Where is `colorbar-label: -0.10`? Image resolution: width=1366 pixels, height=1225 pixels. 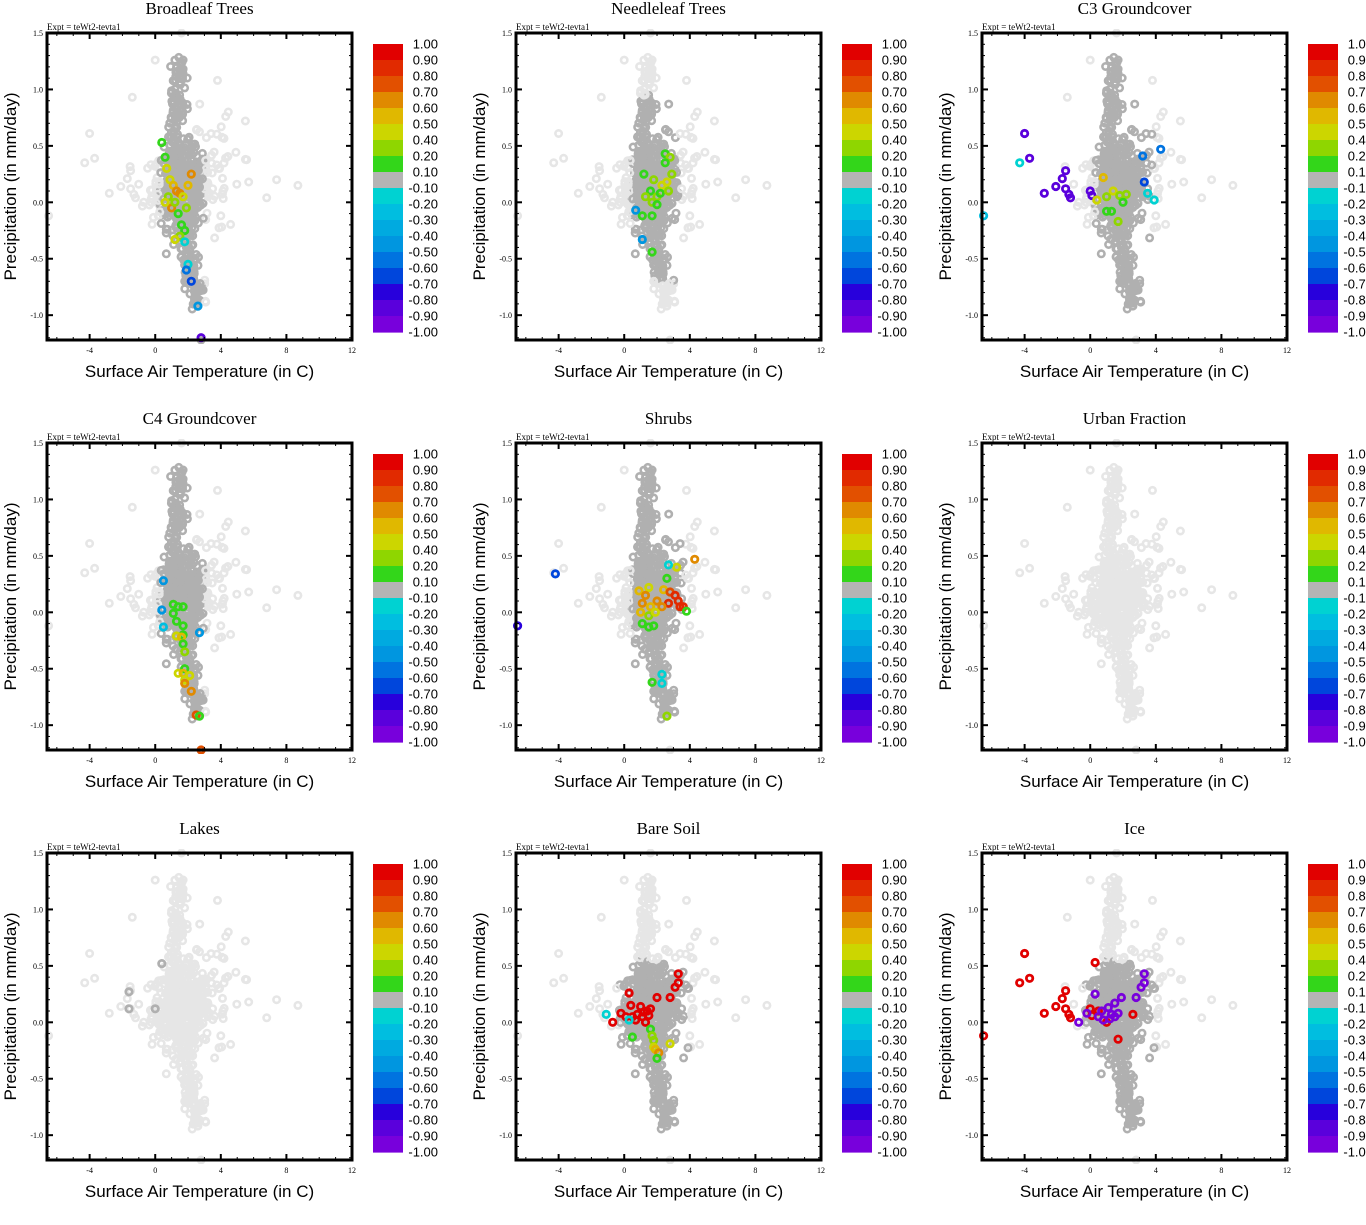 colorbar-label: -0.10 is located at coordinates (892, 188).